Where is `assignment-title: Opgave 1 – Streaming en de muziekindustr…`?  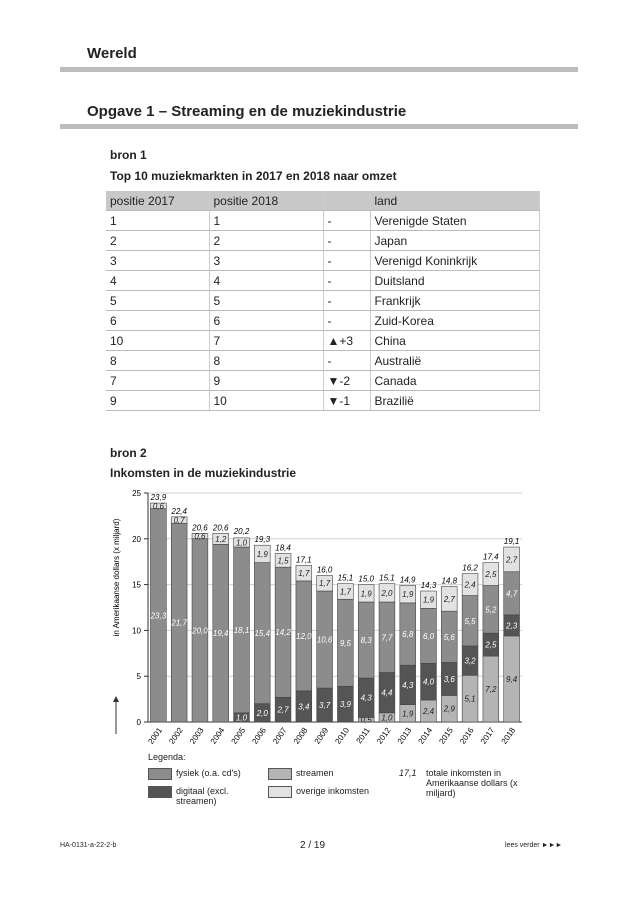
assignment-title: Opgave 1 – Streaming en de muziekindustr… is located at coordinates (247, 111).